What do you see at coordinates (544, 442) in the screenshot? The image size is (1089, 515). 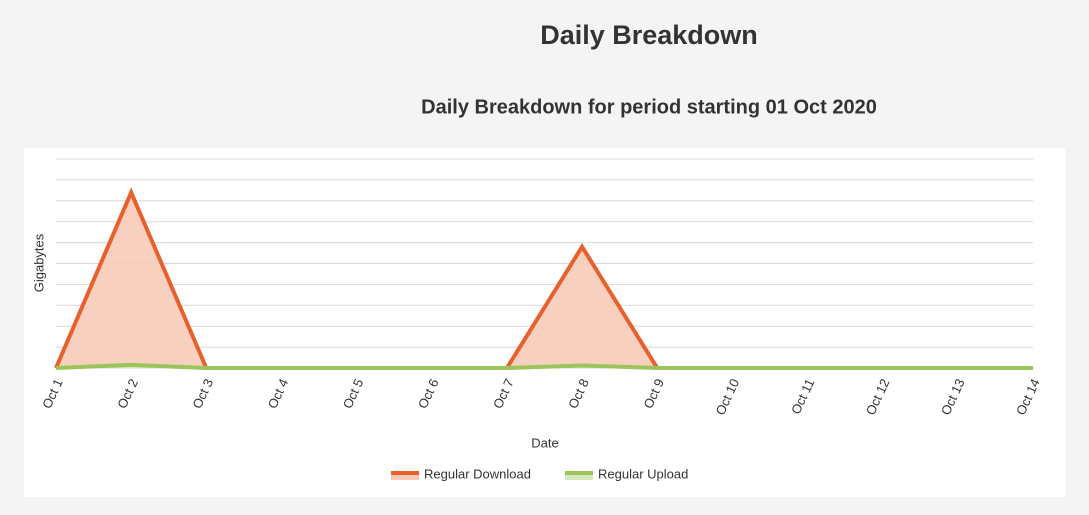 I see `x-axis-label: Date` at bounding box center [544, 442].